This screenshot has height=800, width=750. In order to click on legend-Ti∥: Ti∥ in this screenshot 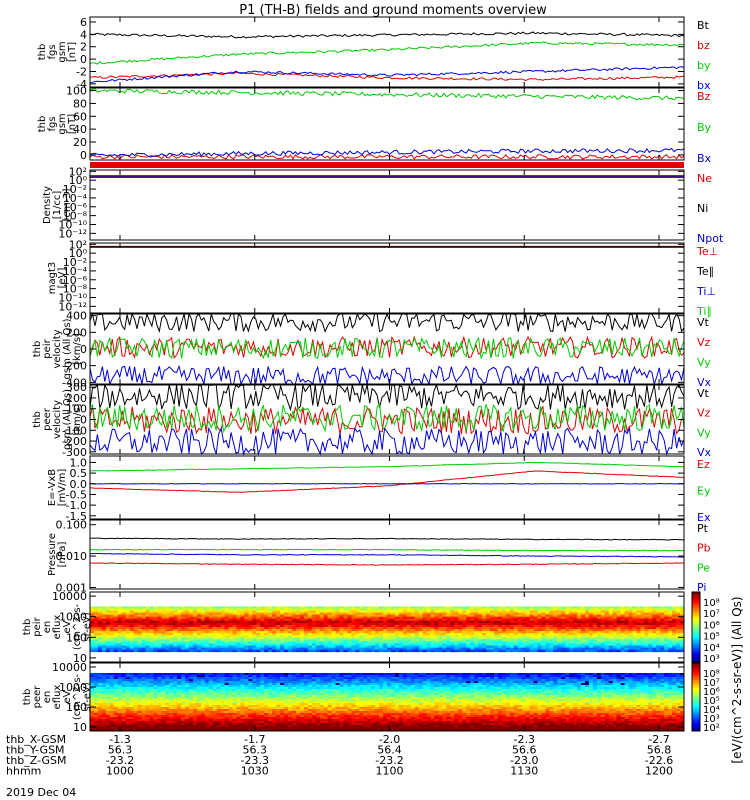, I will do `click(704, 311)`.